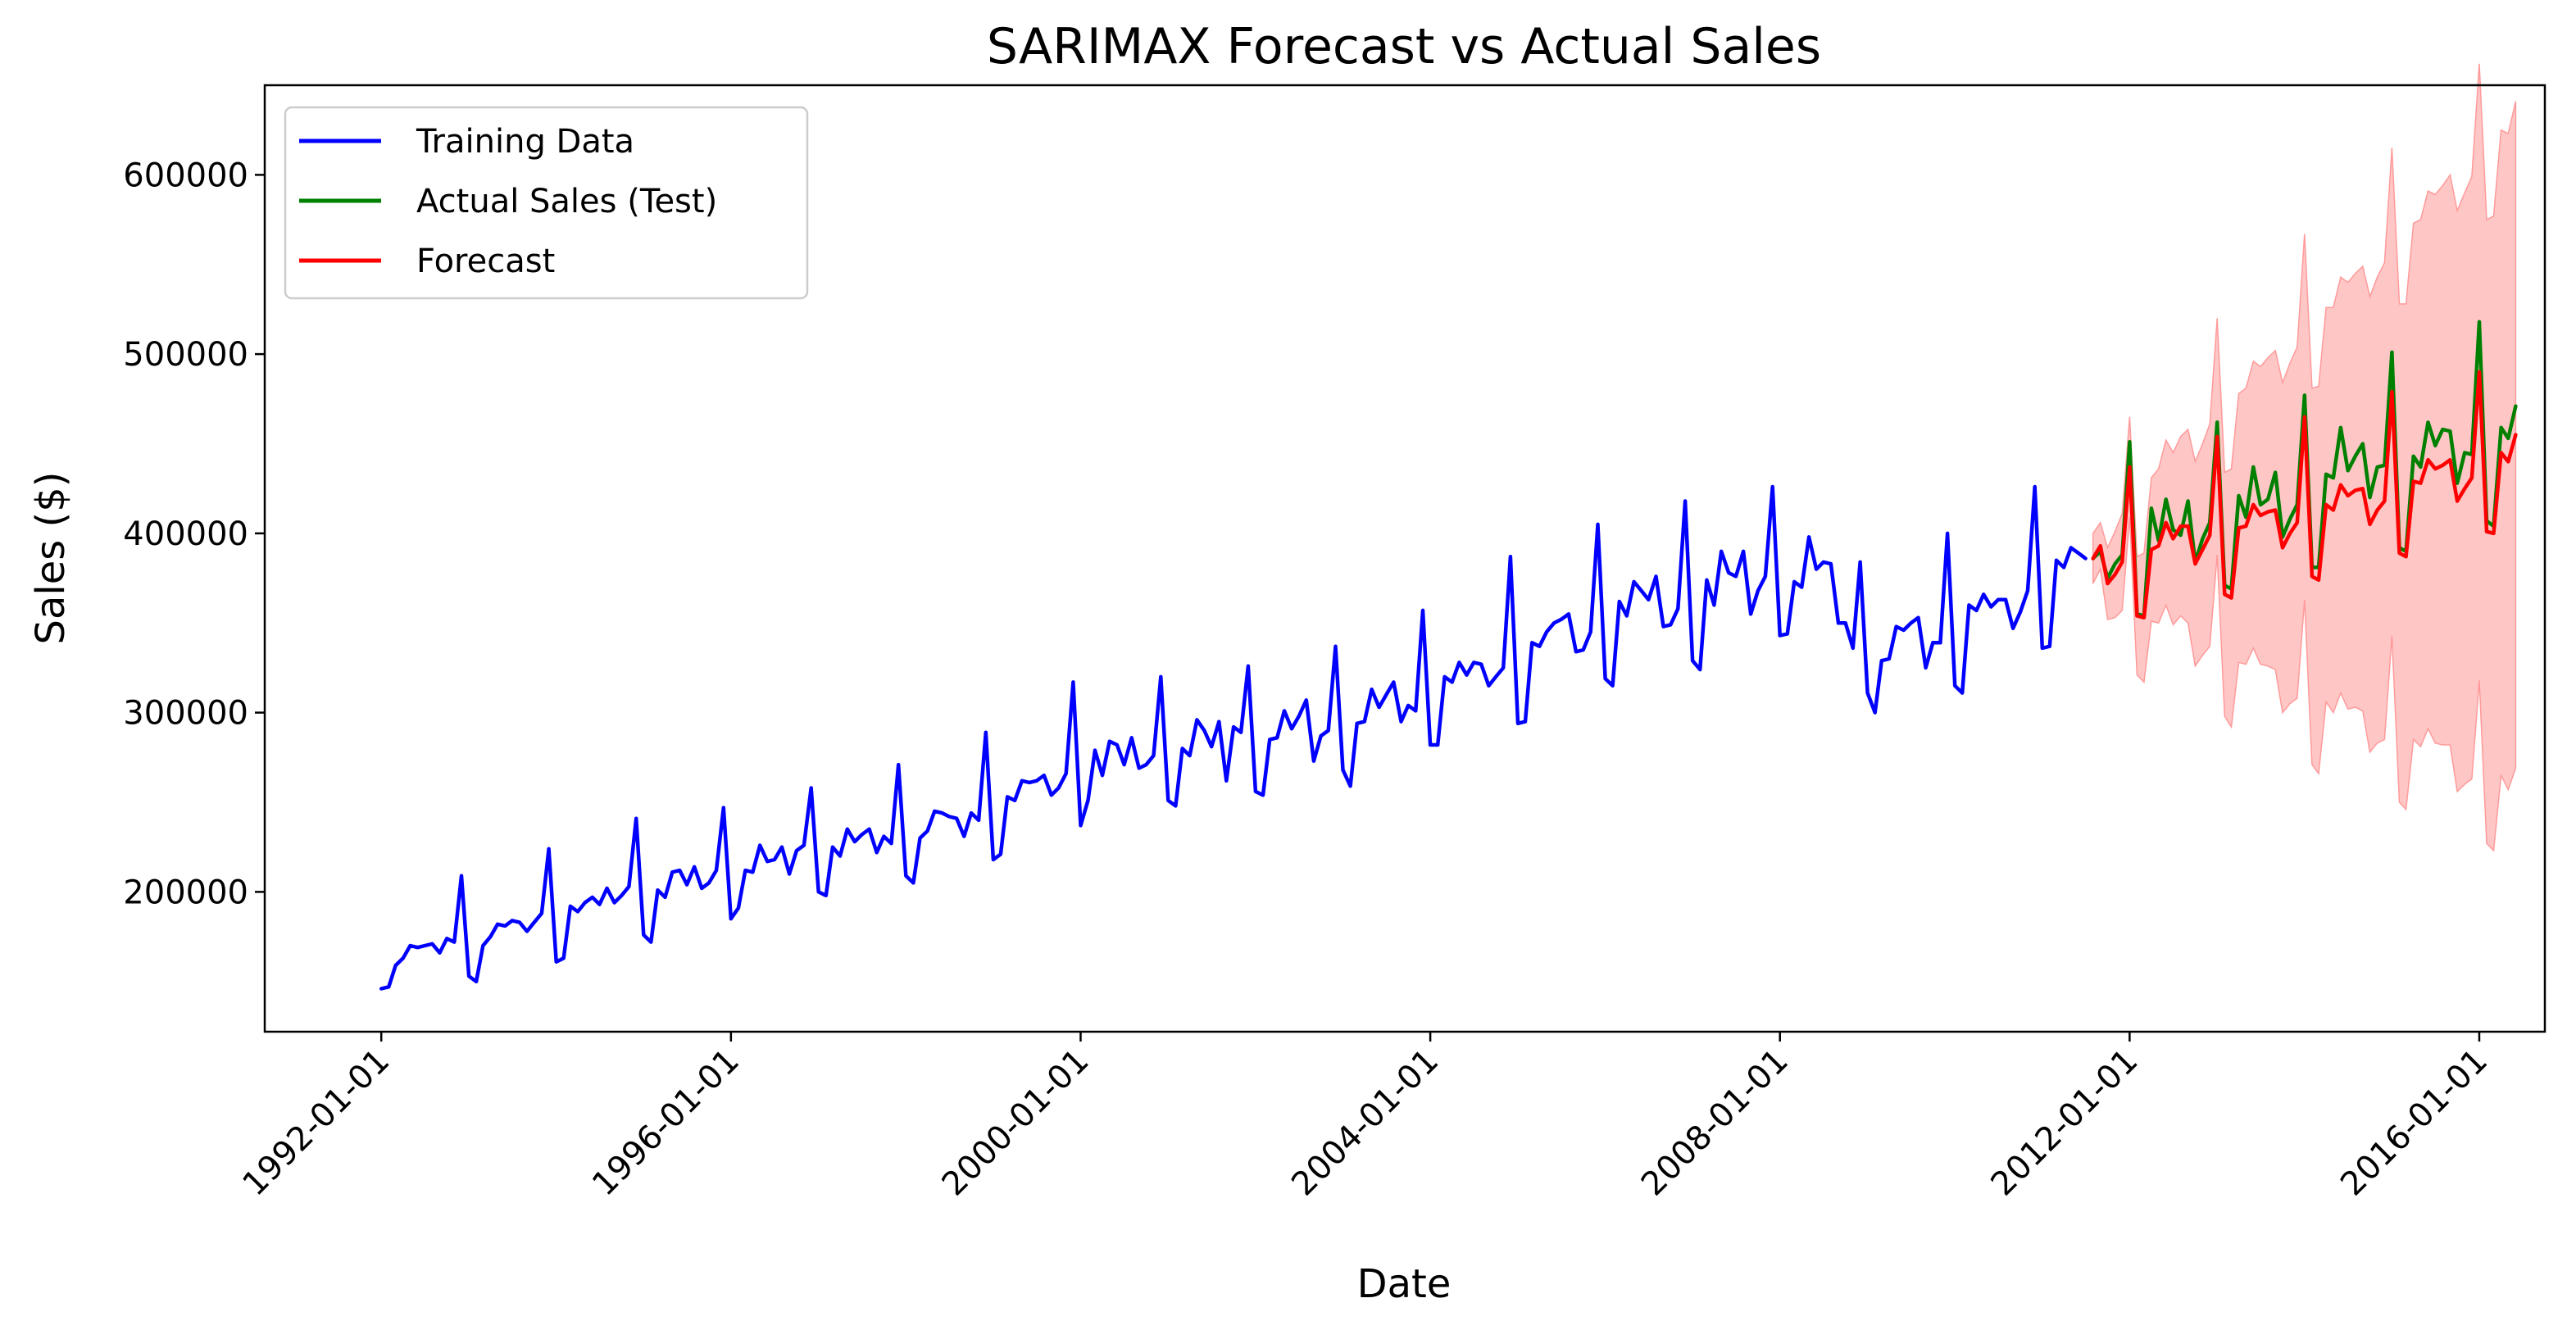 The height and width of the screenshot is (1339, 2576). Describe the element at coordinates (185, 175) in the screenshot. I see `y-tick-label: 600000` at that location.